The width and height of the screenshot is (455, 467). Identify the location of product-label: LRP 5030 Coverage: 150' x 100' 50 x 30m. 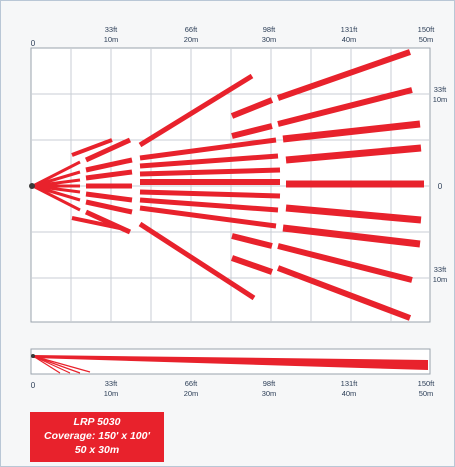
(97, 437).